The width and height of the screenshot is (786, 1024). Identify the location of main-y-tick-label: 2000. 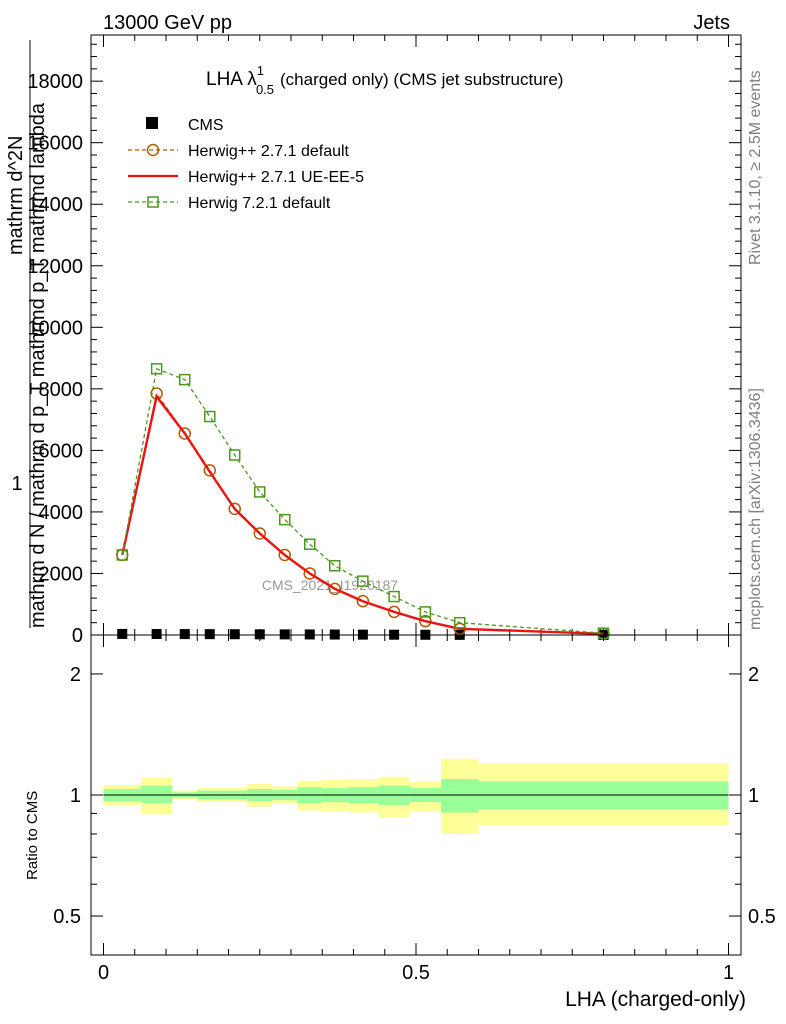
(61, 574).